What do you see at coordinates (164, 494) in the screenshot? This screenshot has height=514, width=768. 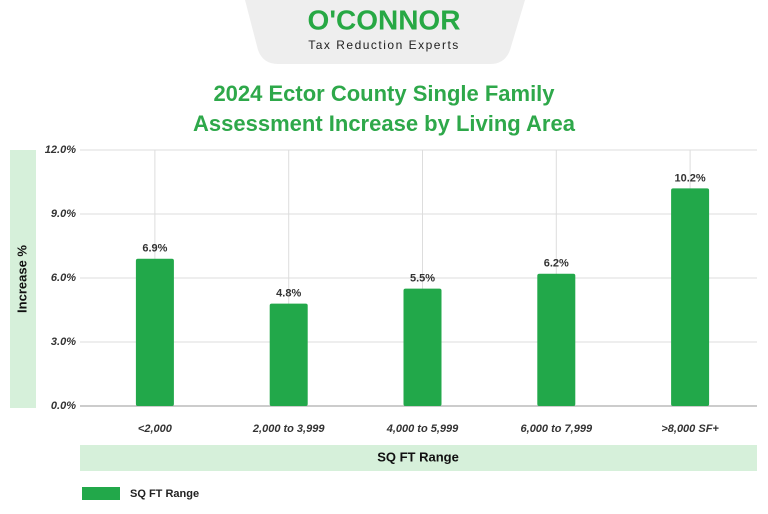 I see `legend-label: SQ FT Range` at bounding box center [164, 494].